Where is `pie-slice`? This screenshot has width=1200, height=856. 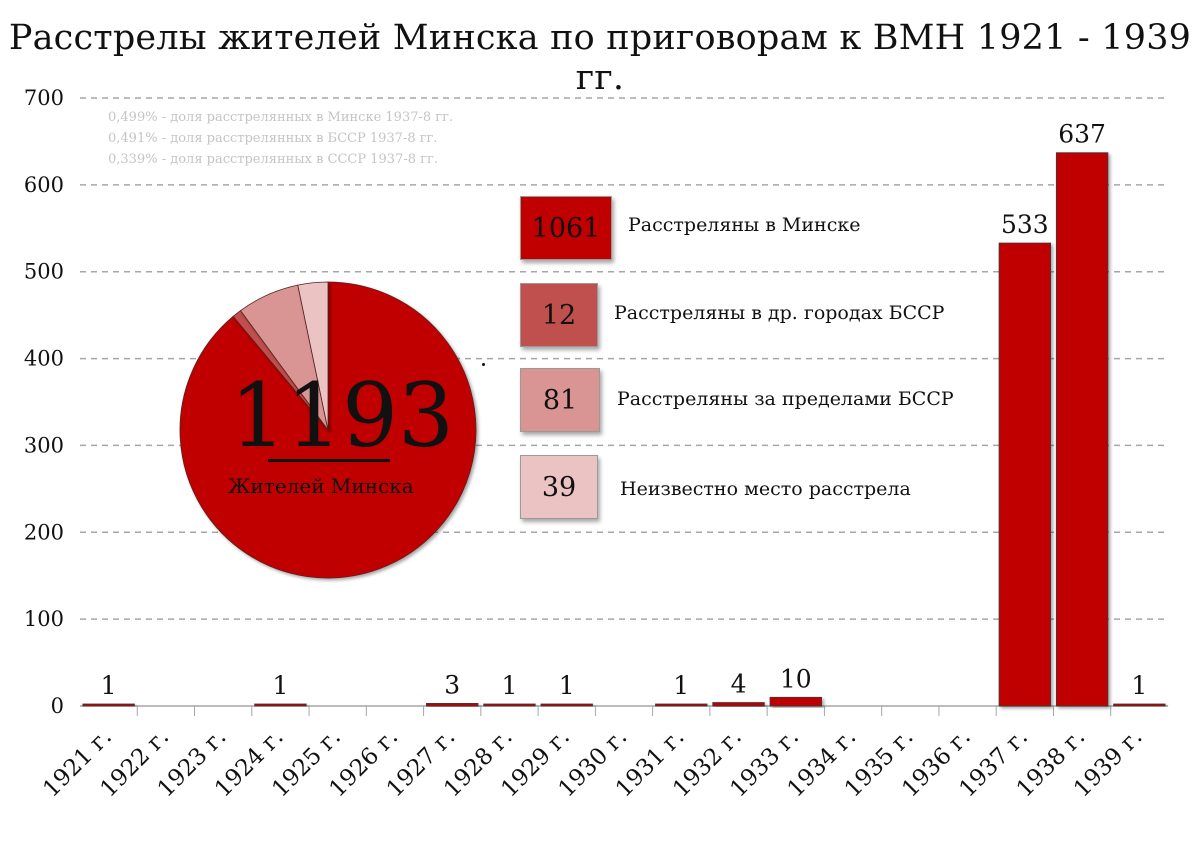 pie-slice is located at coordinates (313, 356).